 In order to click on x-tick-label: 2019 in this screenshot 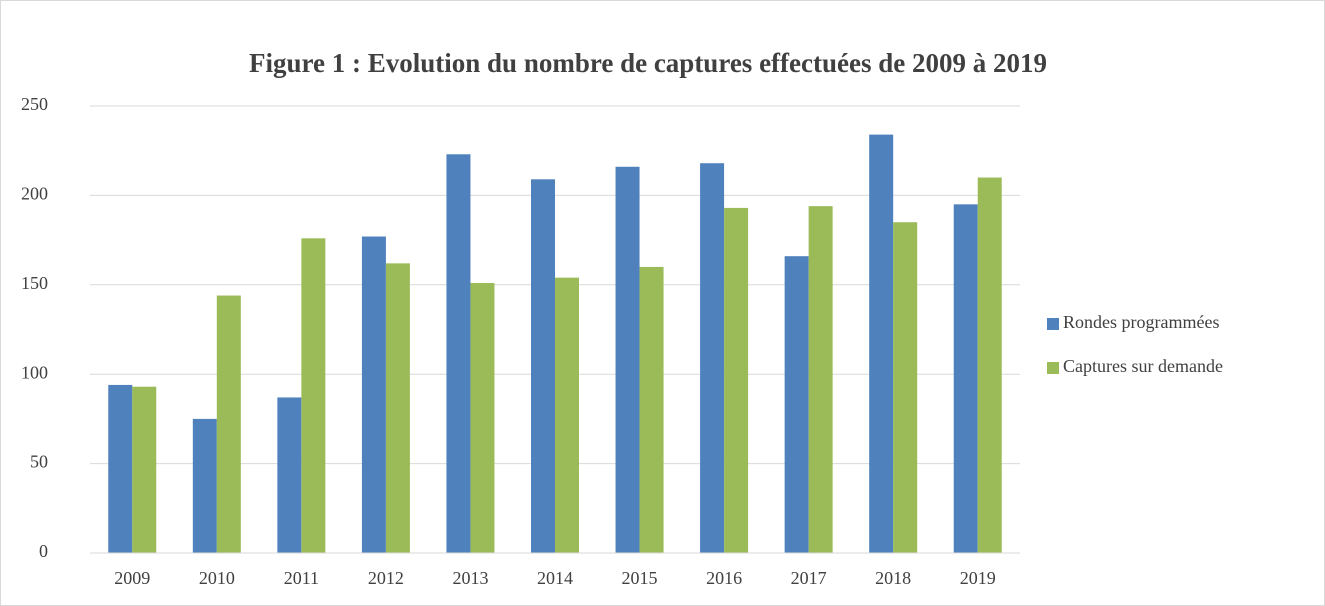, I will do `click(978, 578)`.